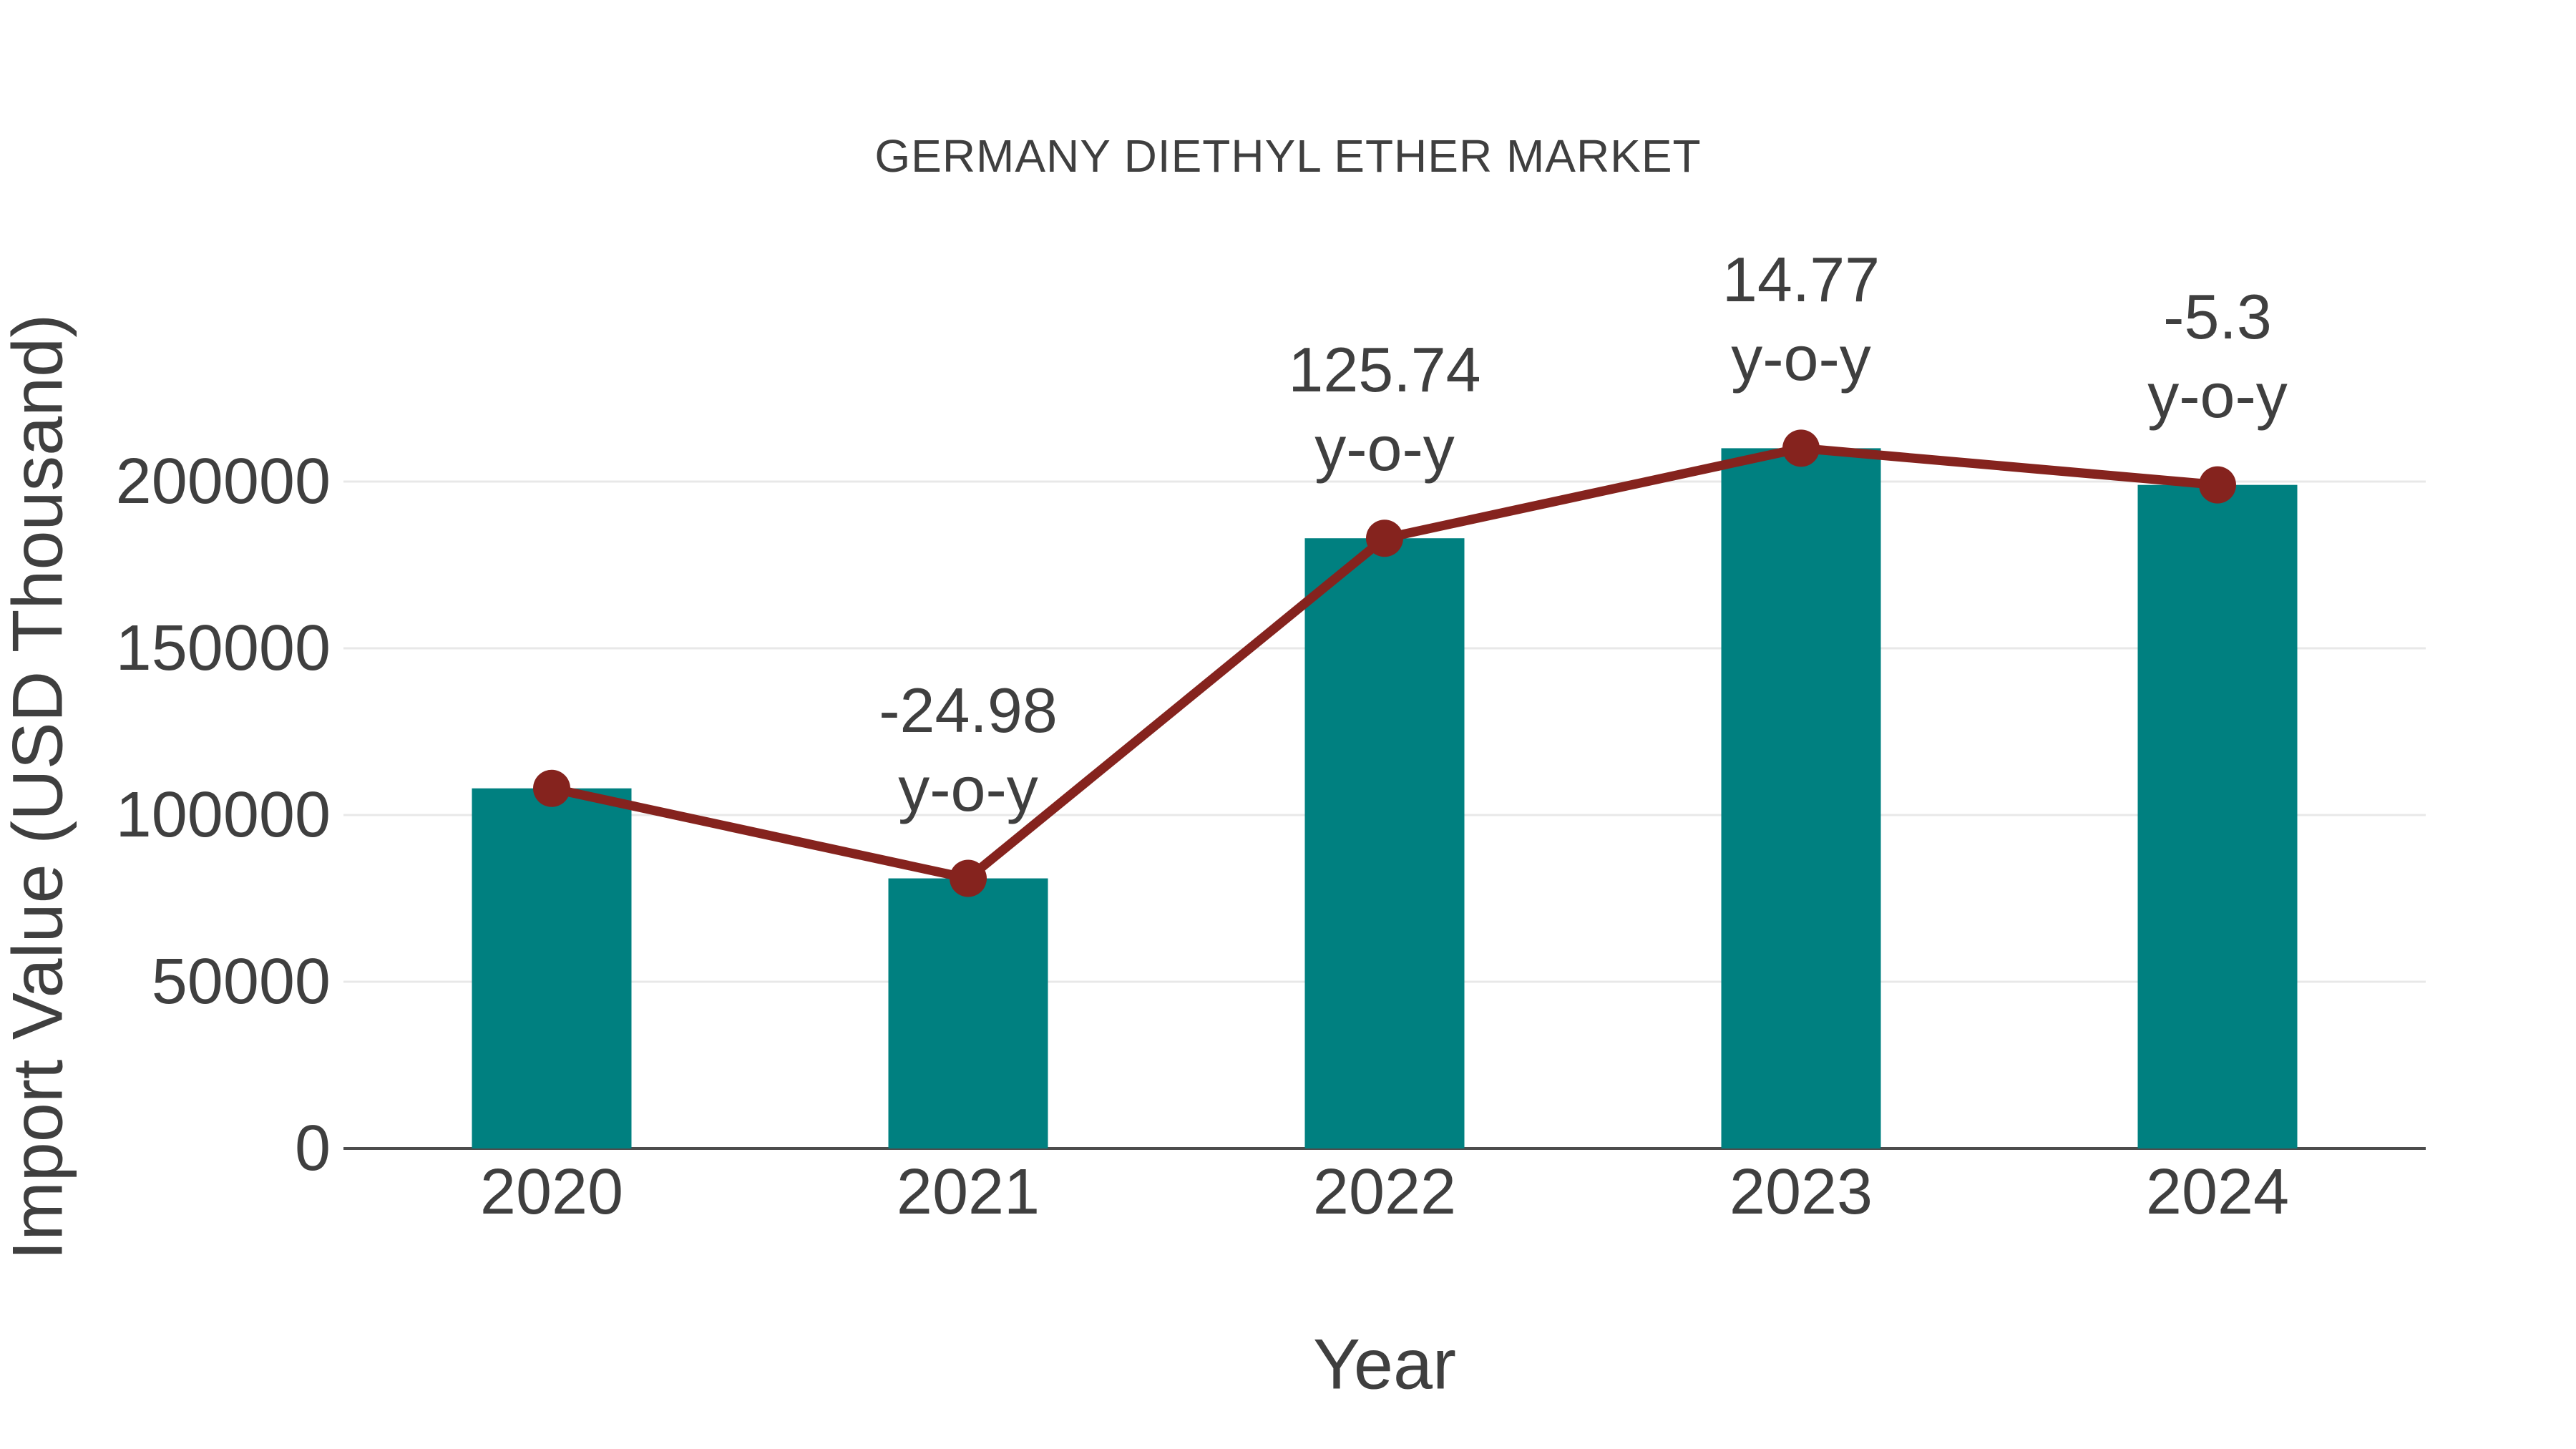  What do you see at coordinates (968, 750) in the screenshot?
I see `yoy-annotation-2021: -24.98 y-o-y` at bounding box center [968, 750].